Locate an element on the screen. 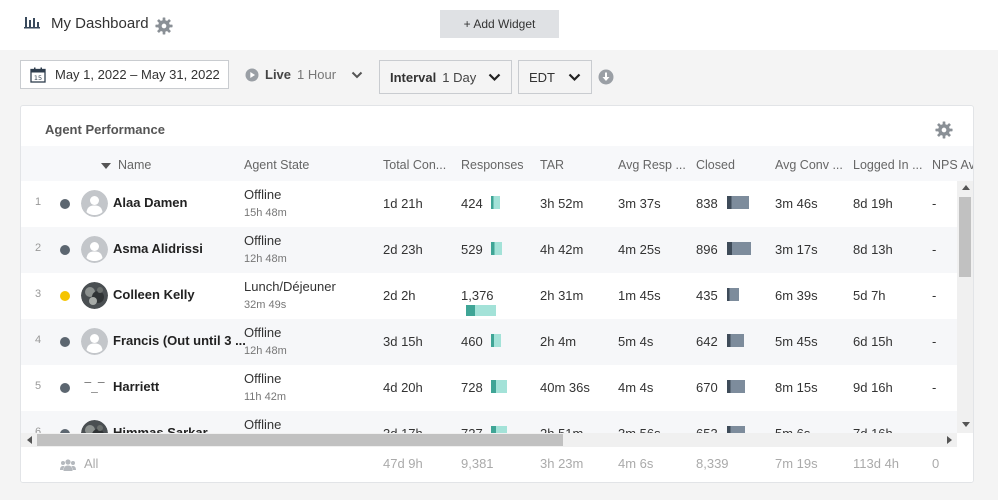 Image resolution: width=998 pixels, height=500 pixels. horizontal-scrollbar is located at coordinates (489, 440).